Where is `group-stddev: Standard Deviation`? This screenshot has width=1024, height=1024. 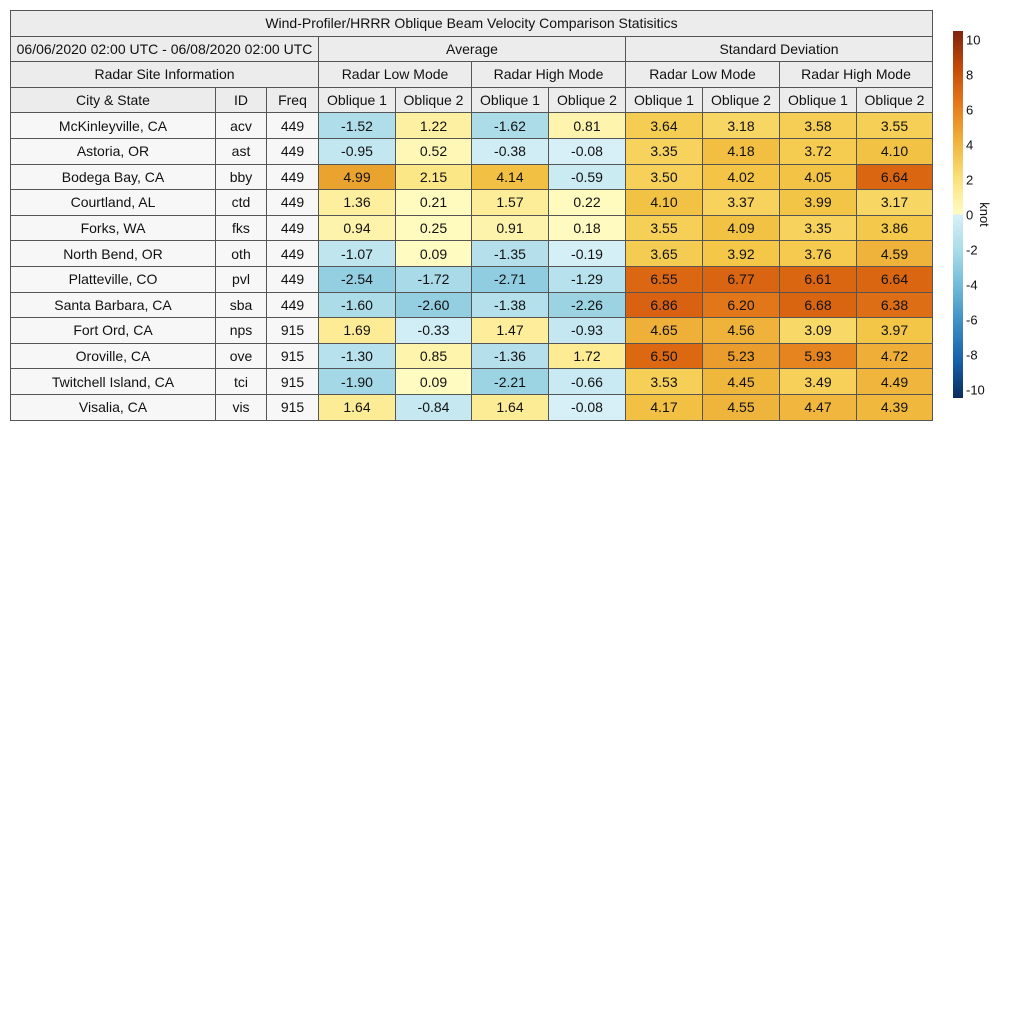
group-stddev: Standard Deviation is located at coordinates (779, 49).